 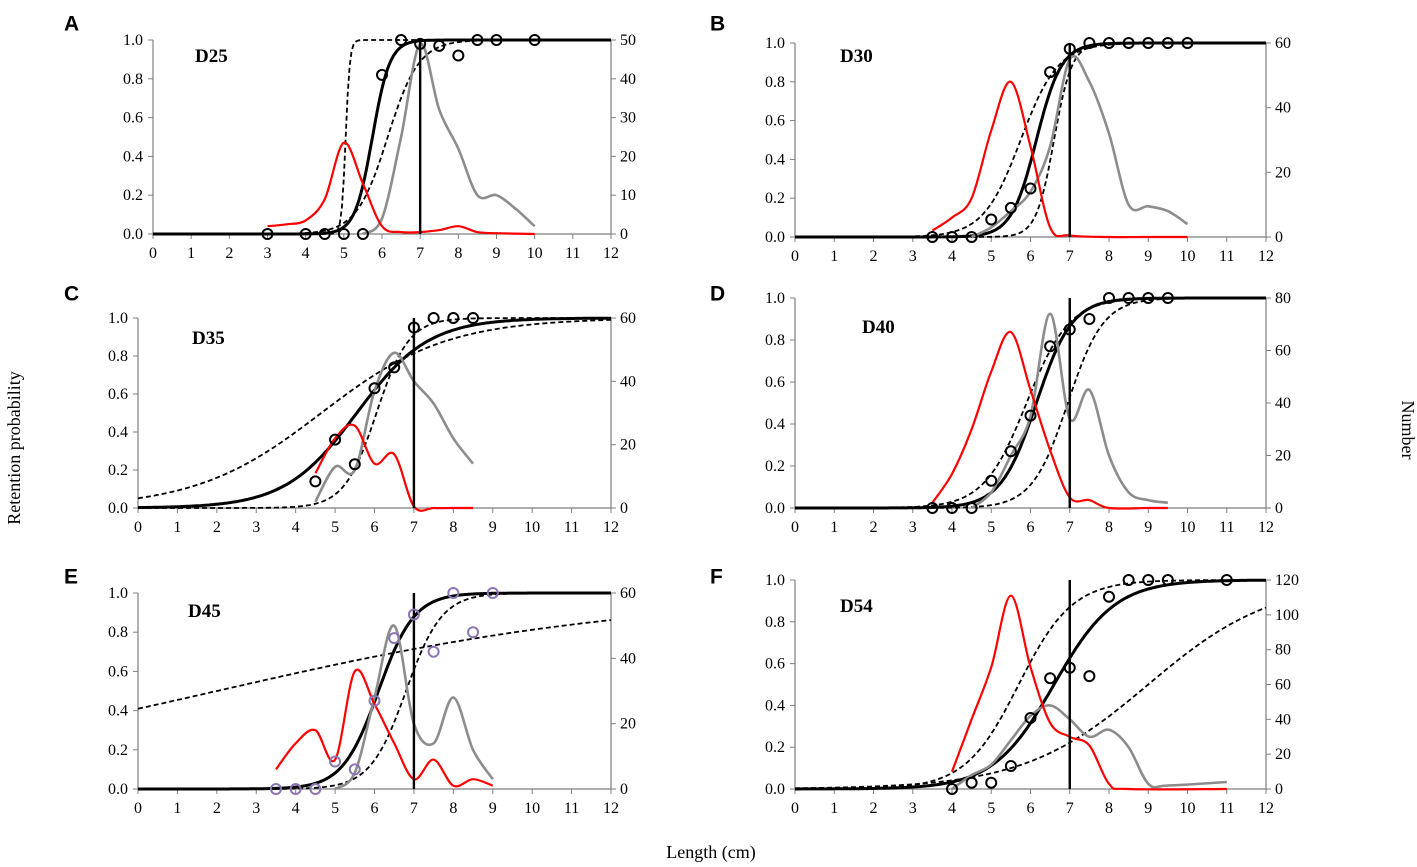 What do you see at coordinates (1287, 580) in the screenshot?
I see `y2-tick-label: 120` at bounding box center [1287, 580].